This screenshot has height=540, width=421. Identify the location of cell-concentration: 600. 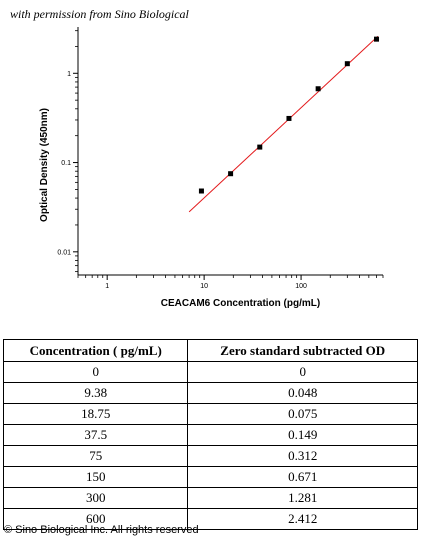
(95, 519).